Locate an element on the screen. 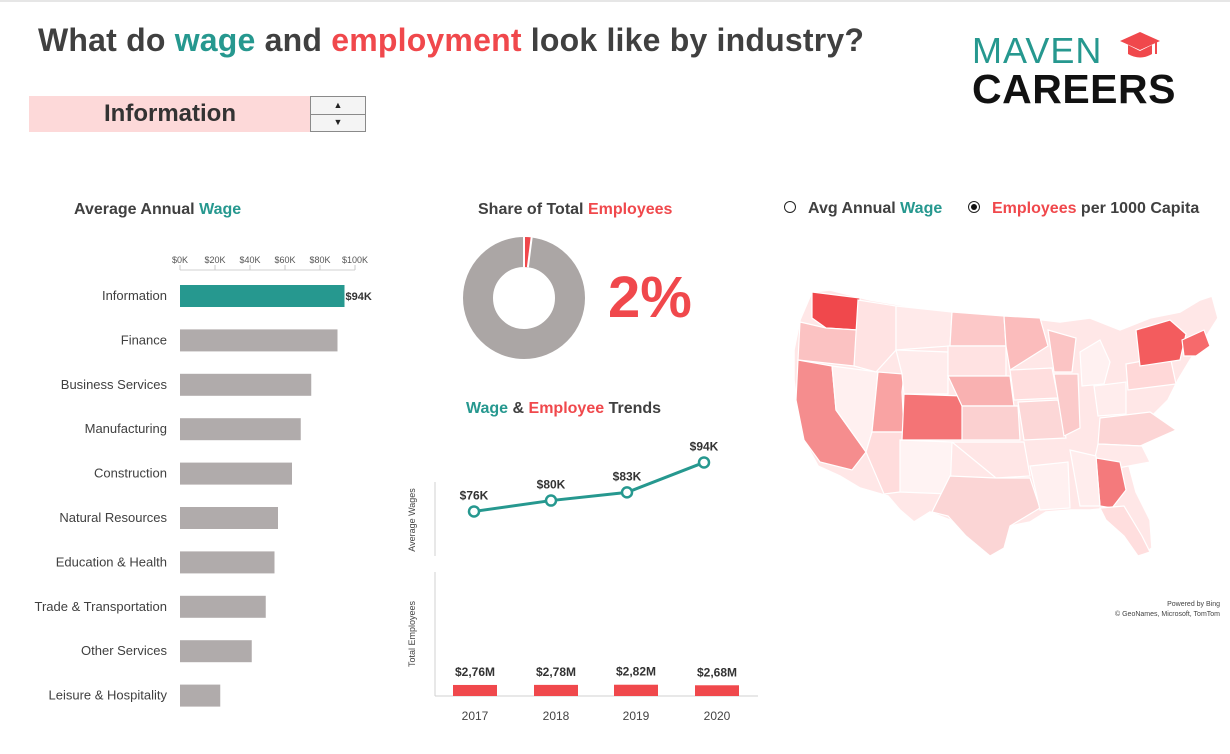 The height and width of the screenshot is (754, 1230). wage-x-tick-label: $100K is located at coordinates (355, 260).